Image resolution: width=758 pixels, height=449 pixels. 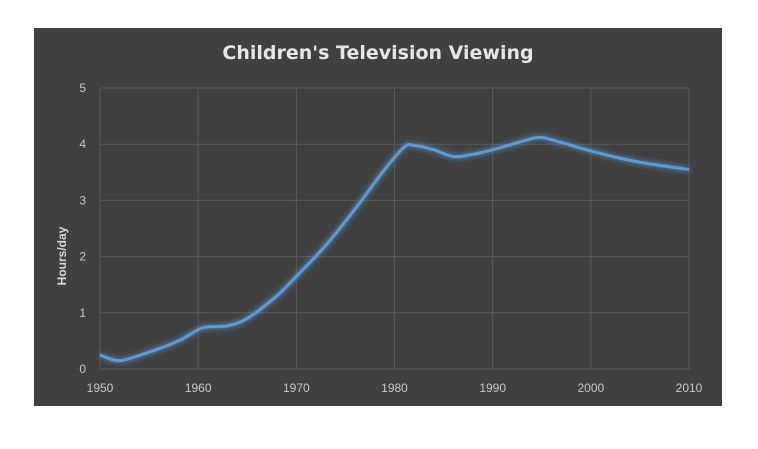 I want to click on y-tick-label: 1, so click(x=82, y=313).